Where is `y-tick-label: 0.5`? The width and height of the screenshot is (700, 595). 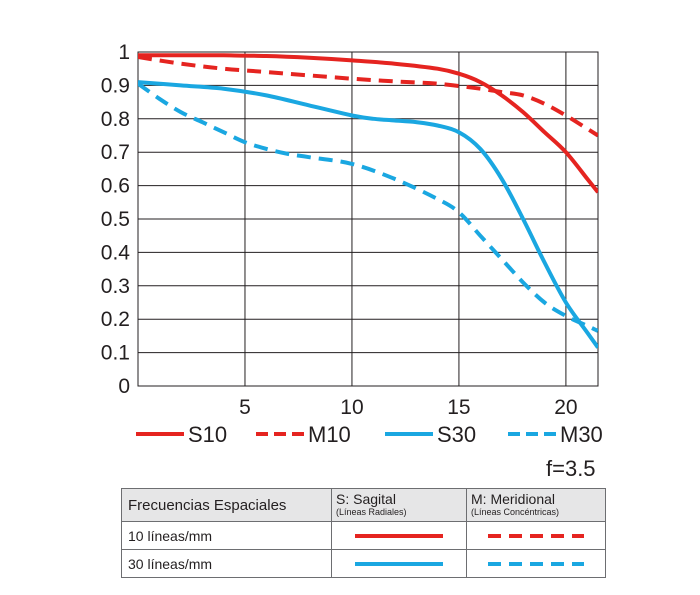 y-tick-label: 0.5 is located at coordinates (115, 219).